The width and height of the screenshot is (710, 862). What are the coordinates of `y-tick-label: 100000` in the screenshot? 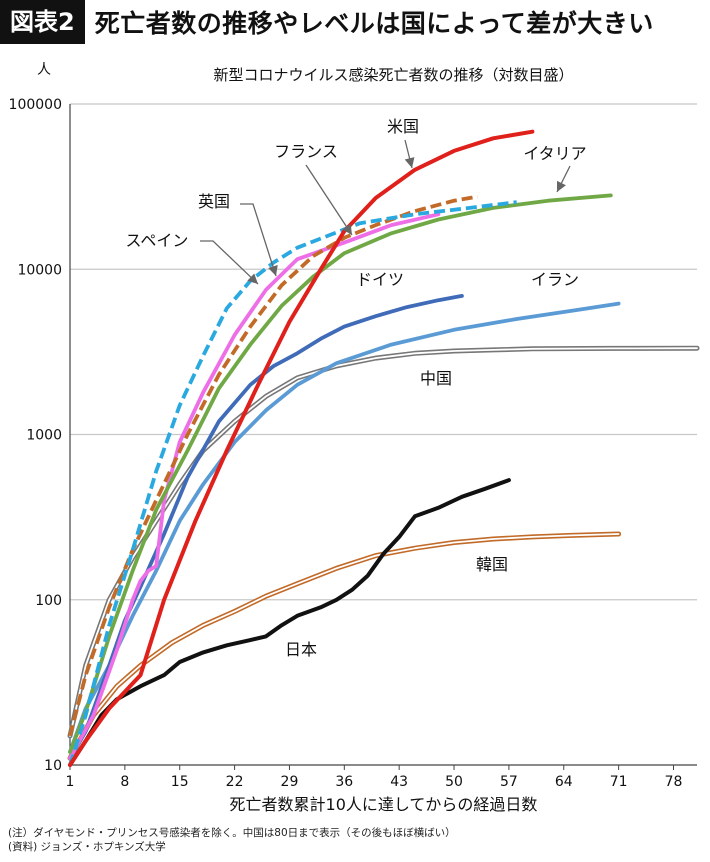 It's located at (35, 105).